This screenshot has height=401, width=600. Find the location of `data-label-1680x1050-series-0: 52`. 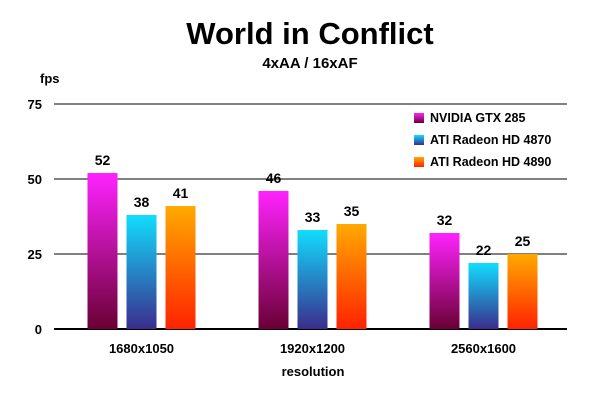

data-label-1680x1050-series-0: 52 is located at coordinates (103, 160).